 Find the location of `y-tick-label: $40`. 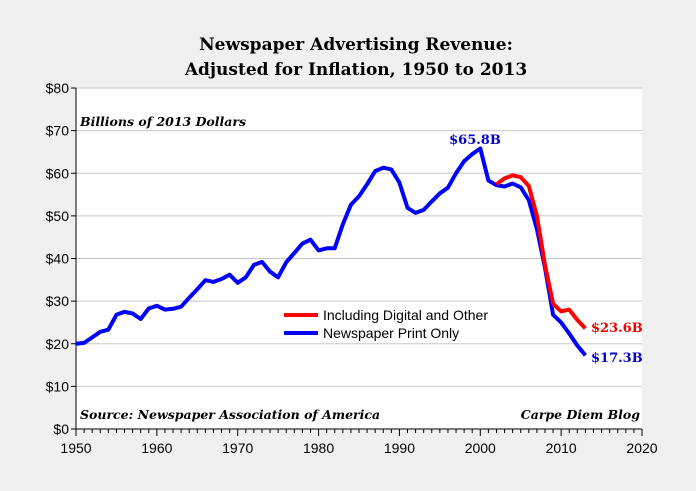

y-tick-label: $40 is located at coordinates (58, 259).